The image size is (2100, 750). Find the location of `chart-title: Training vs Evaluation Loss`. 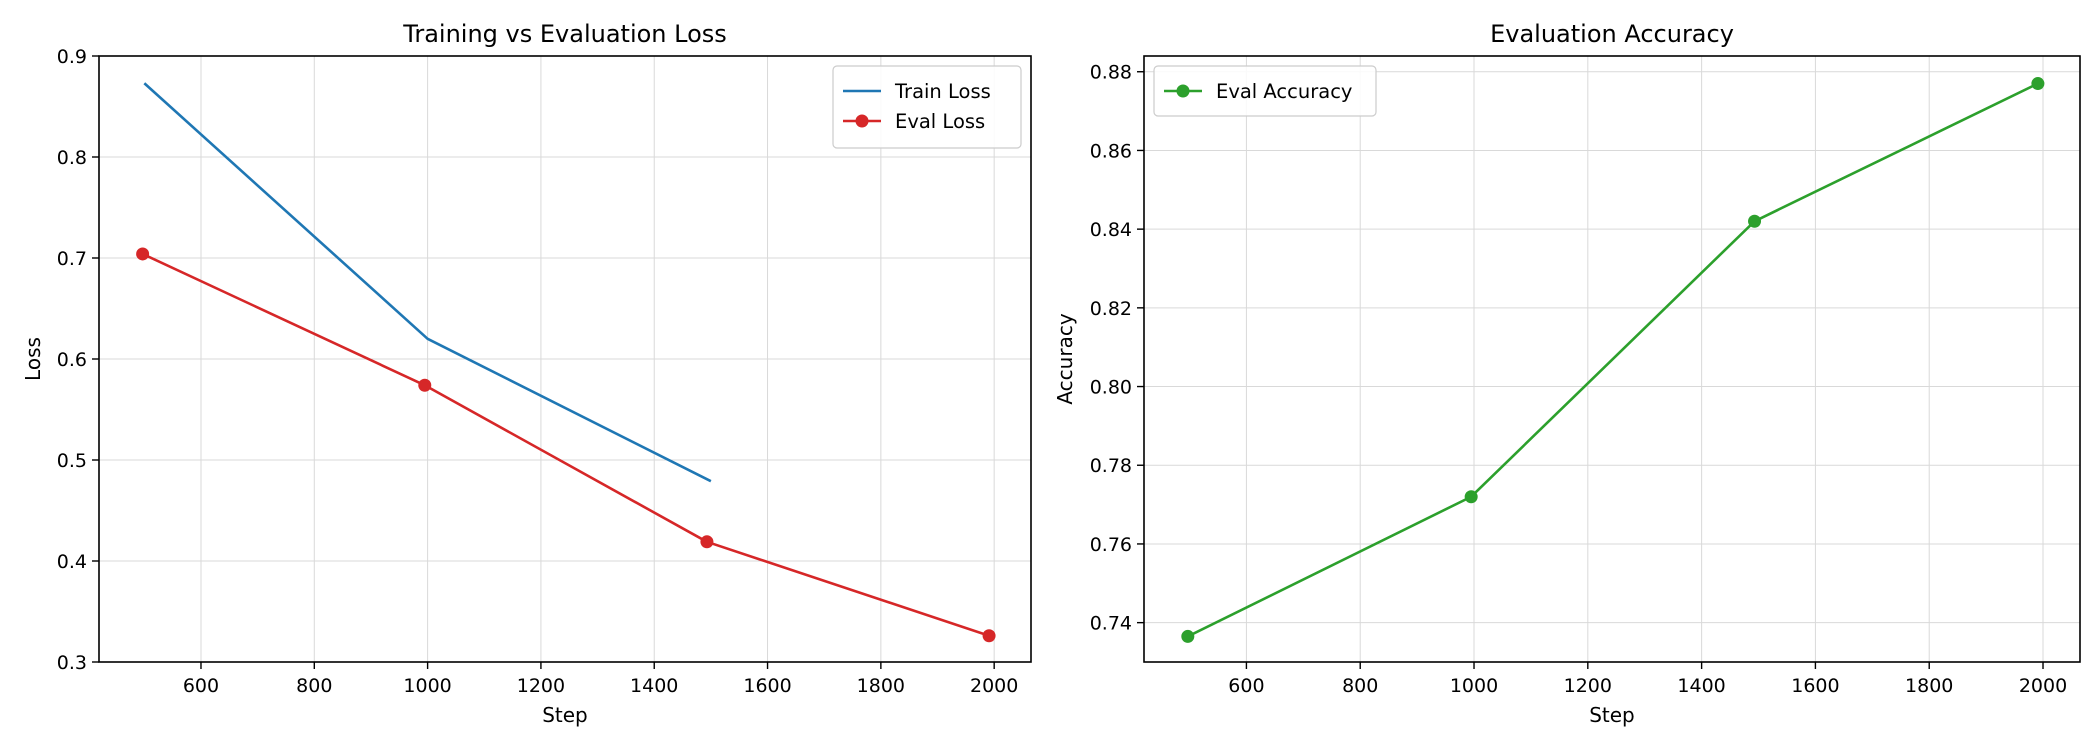

chart-title: Training vs Evaluation Loss is located at coordinates (564, 34).